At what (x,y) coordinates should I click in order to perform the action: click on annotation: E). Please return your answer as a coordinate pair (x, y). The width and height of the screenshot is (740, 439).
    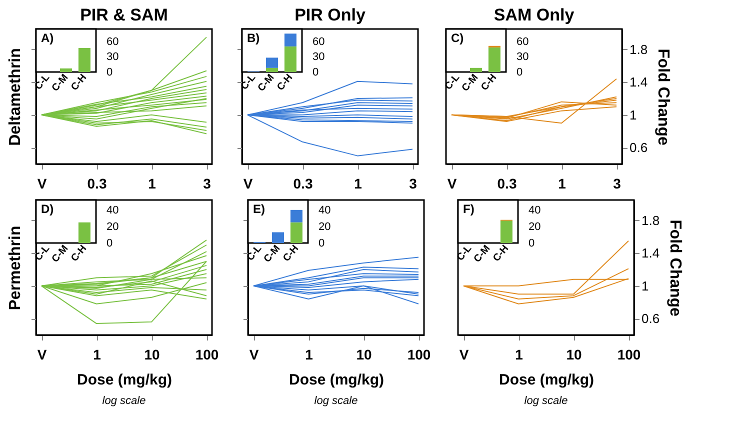
    Looking at the image, I should click on (259, 209).